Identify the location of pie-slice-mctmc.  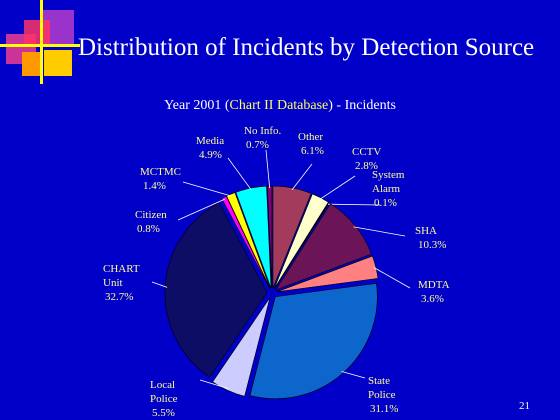
(248, 240).